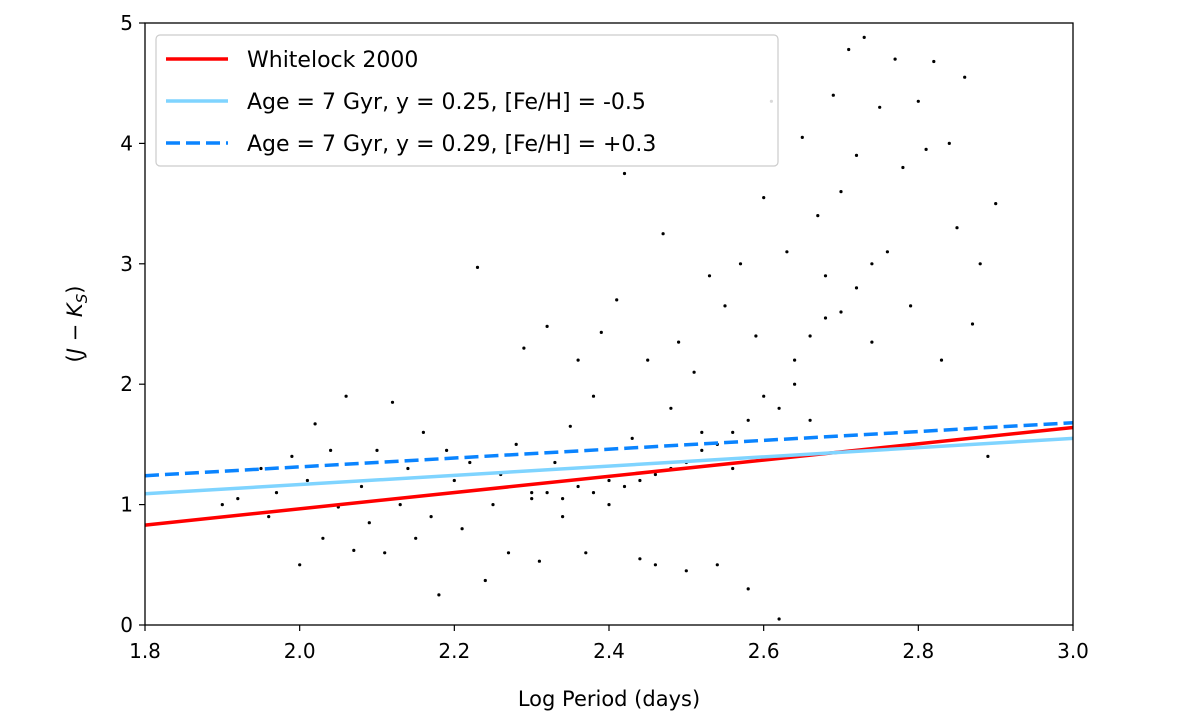 The height and width of the screenshot is (726, 1194). Describe the element at coordinates (75, 290) in the screenshot. I see `y-axis-label-close: )` at that location.